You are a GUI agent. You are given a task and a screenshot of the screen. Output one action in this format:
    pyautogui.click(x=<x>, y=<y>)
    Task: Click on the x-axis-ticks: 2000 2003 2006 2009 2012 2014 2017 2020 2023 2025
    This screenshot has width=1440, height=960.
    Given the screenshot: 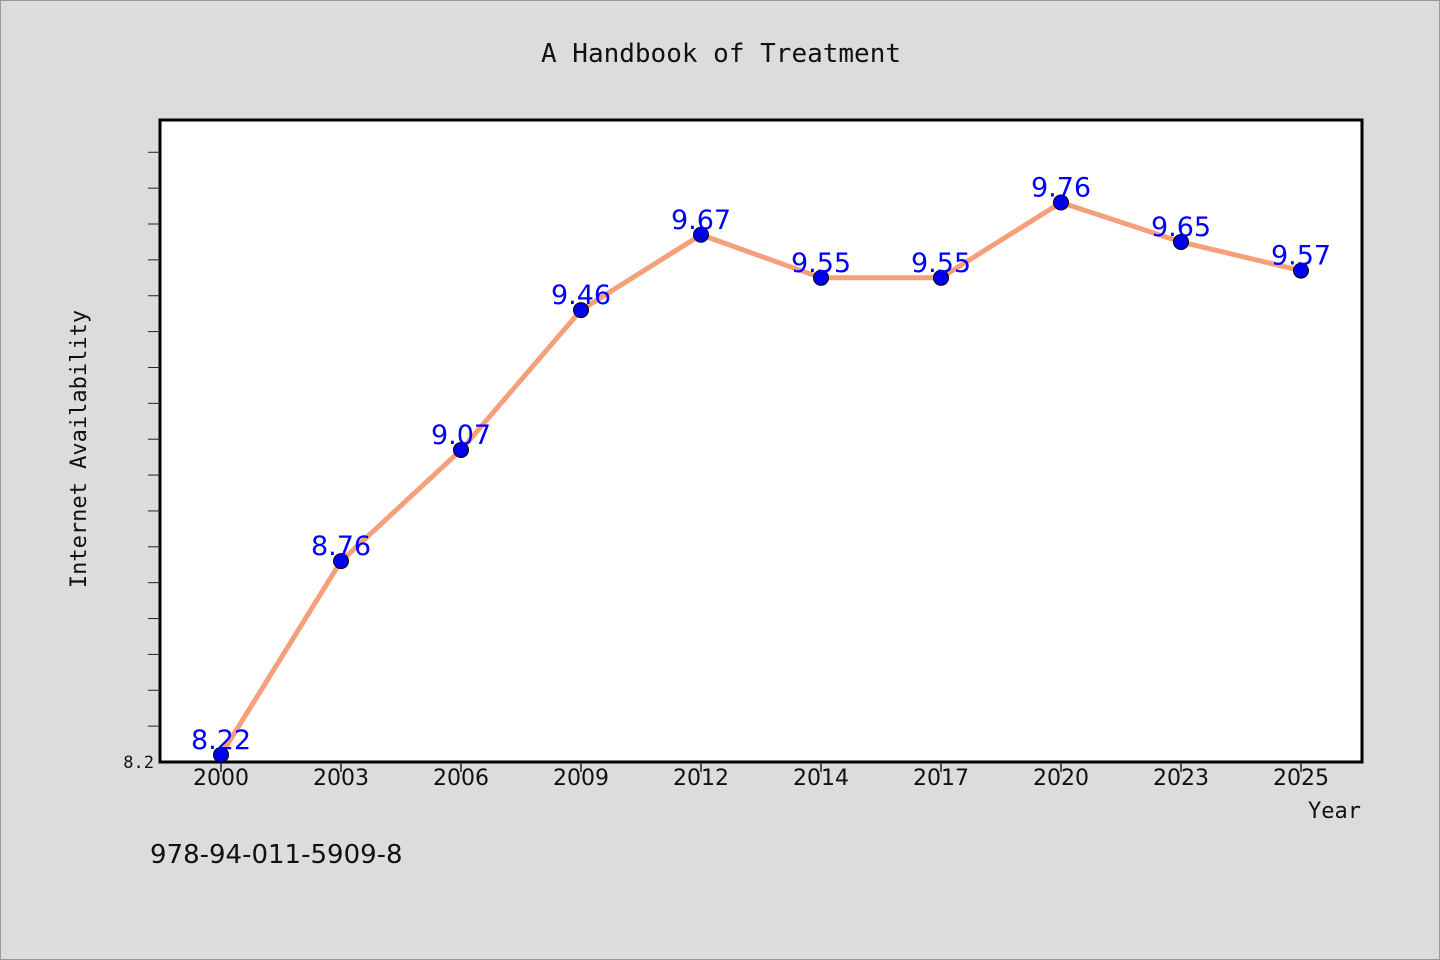 What is the action you would take?
    pyautogui.click(x=761, y=776)
    